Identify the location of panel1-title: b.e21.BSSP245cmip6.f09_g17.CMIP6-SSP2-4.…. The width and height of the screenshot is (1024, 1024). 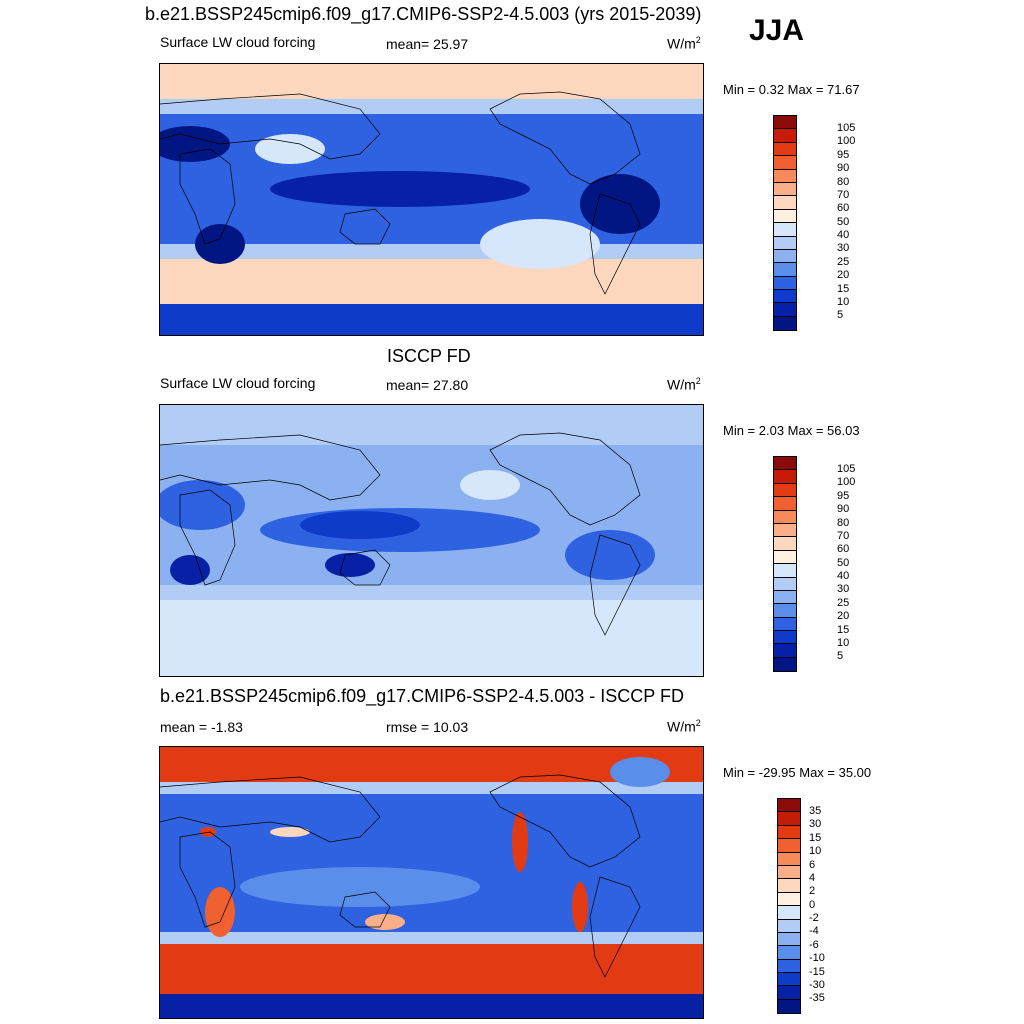
(423, 14).